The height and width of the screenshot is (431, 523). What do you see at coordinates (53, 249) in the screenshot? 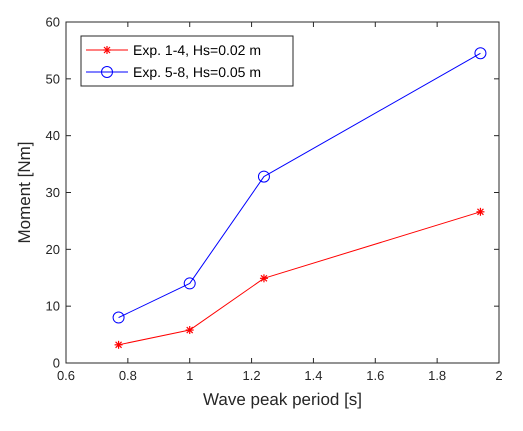
I see `y-tick-label: 20` at bounding box center [53, 249].